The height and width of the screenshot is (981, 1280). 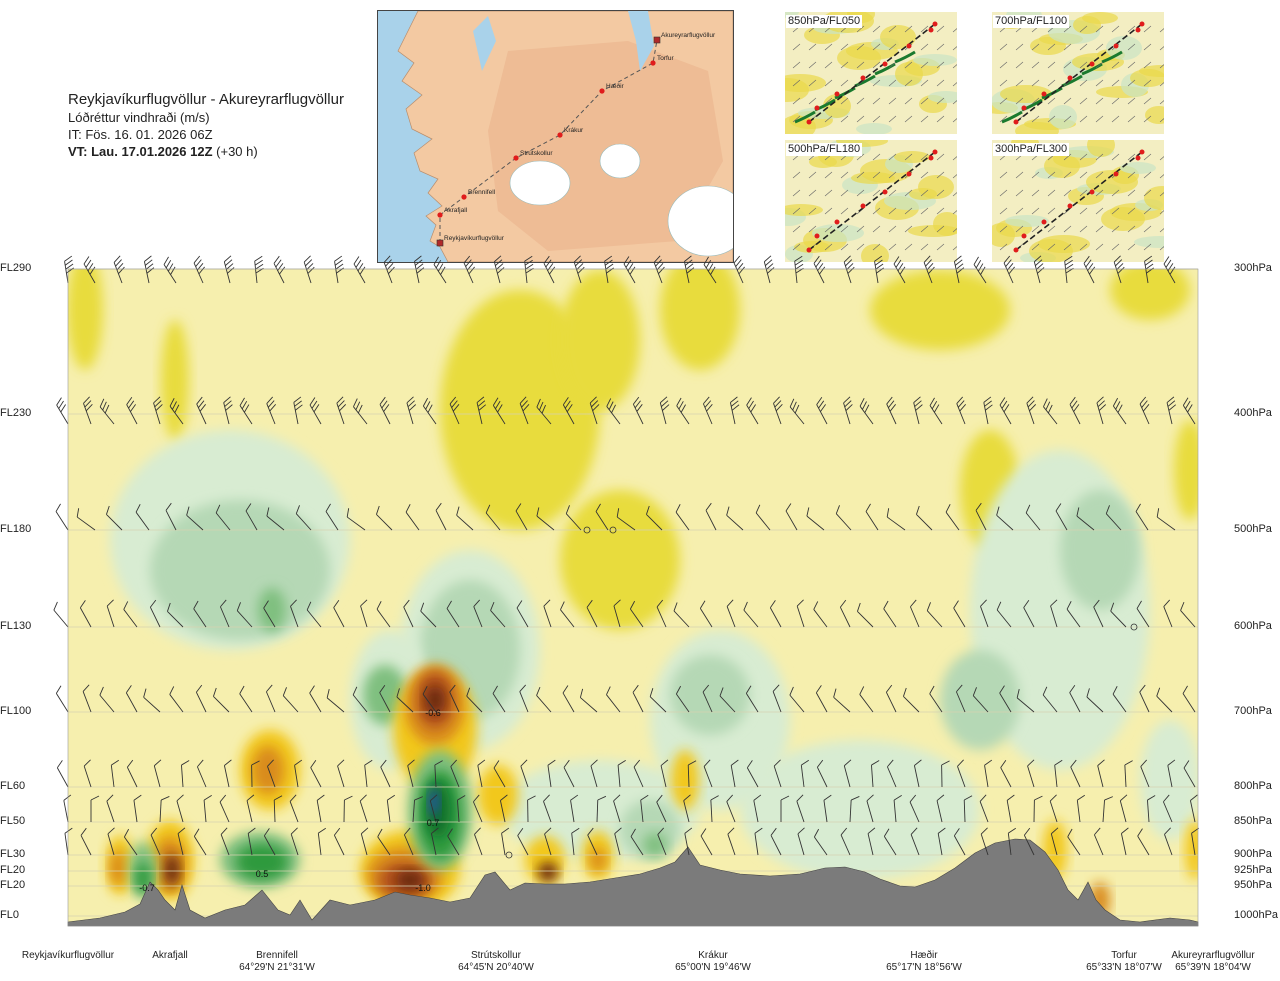 What do you see at coordinates (1078, 73) in the screenshot?
I see `thumbnail-700hpa: 700hPa/FL100` at bounding box center [1078, 73].